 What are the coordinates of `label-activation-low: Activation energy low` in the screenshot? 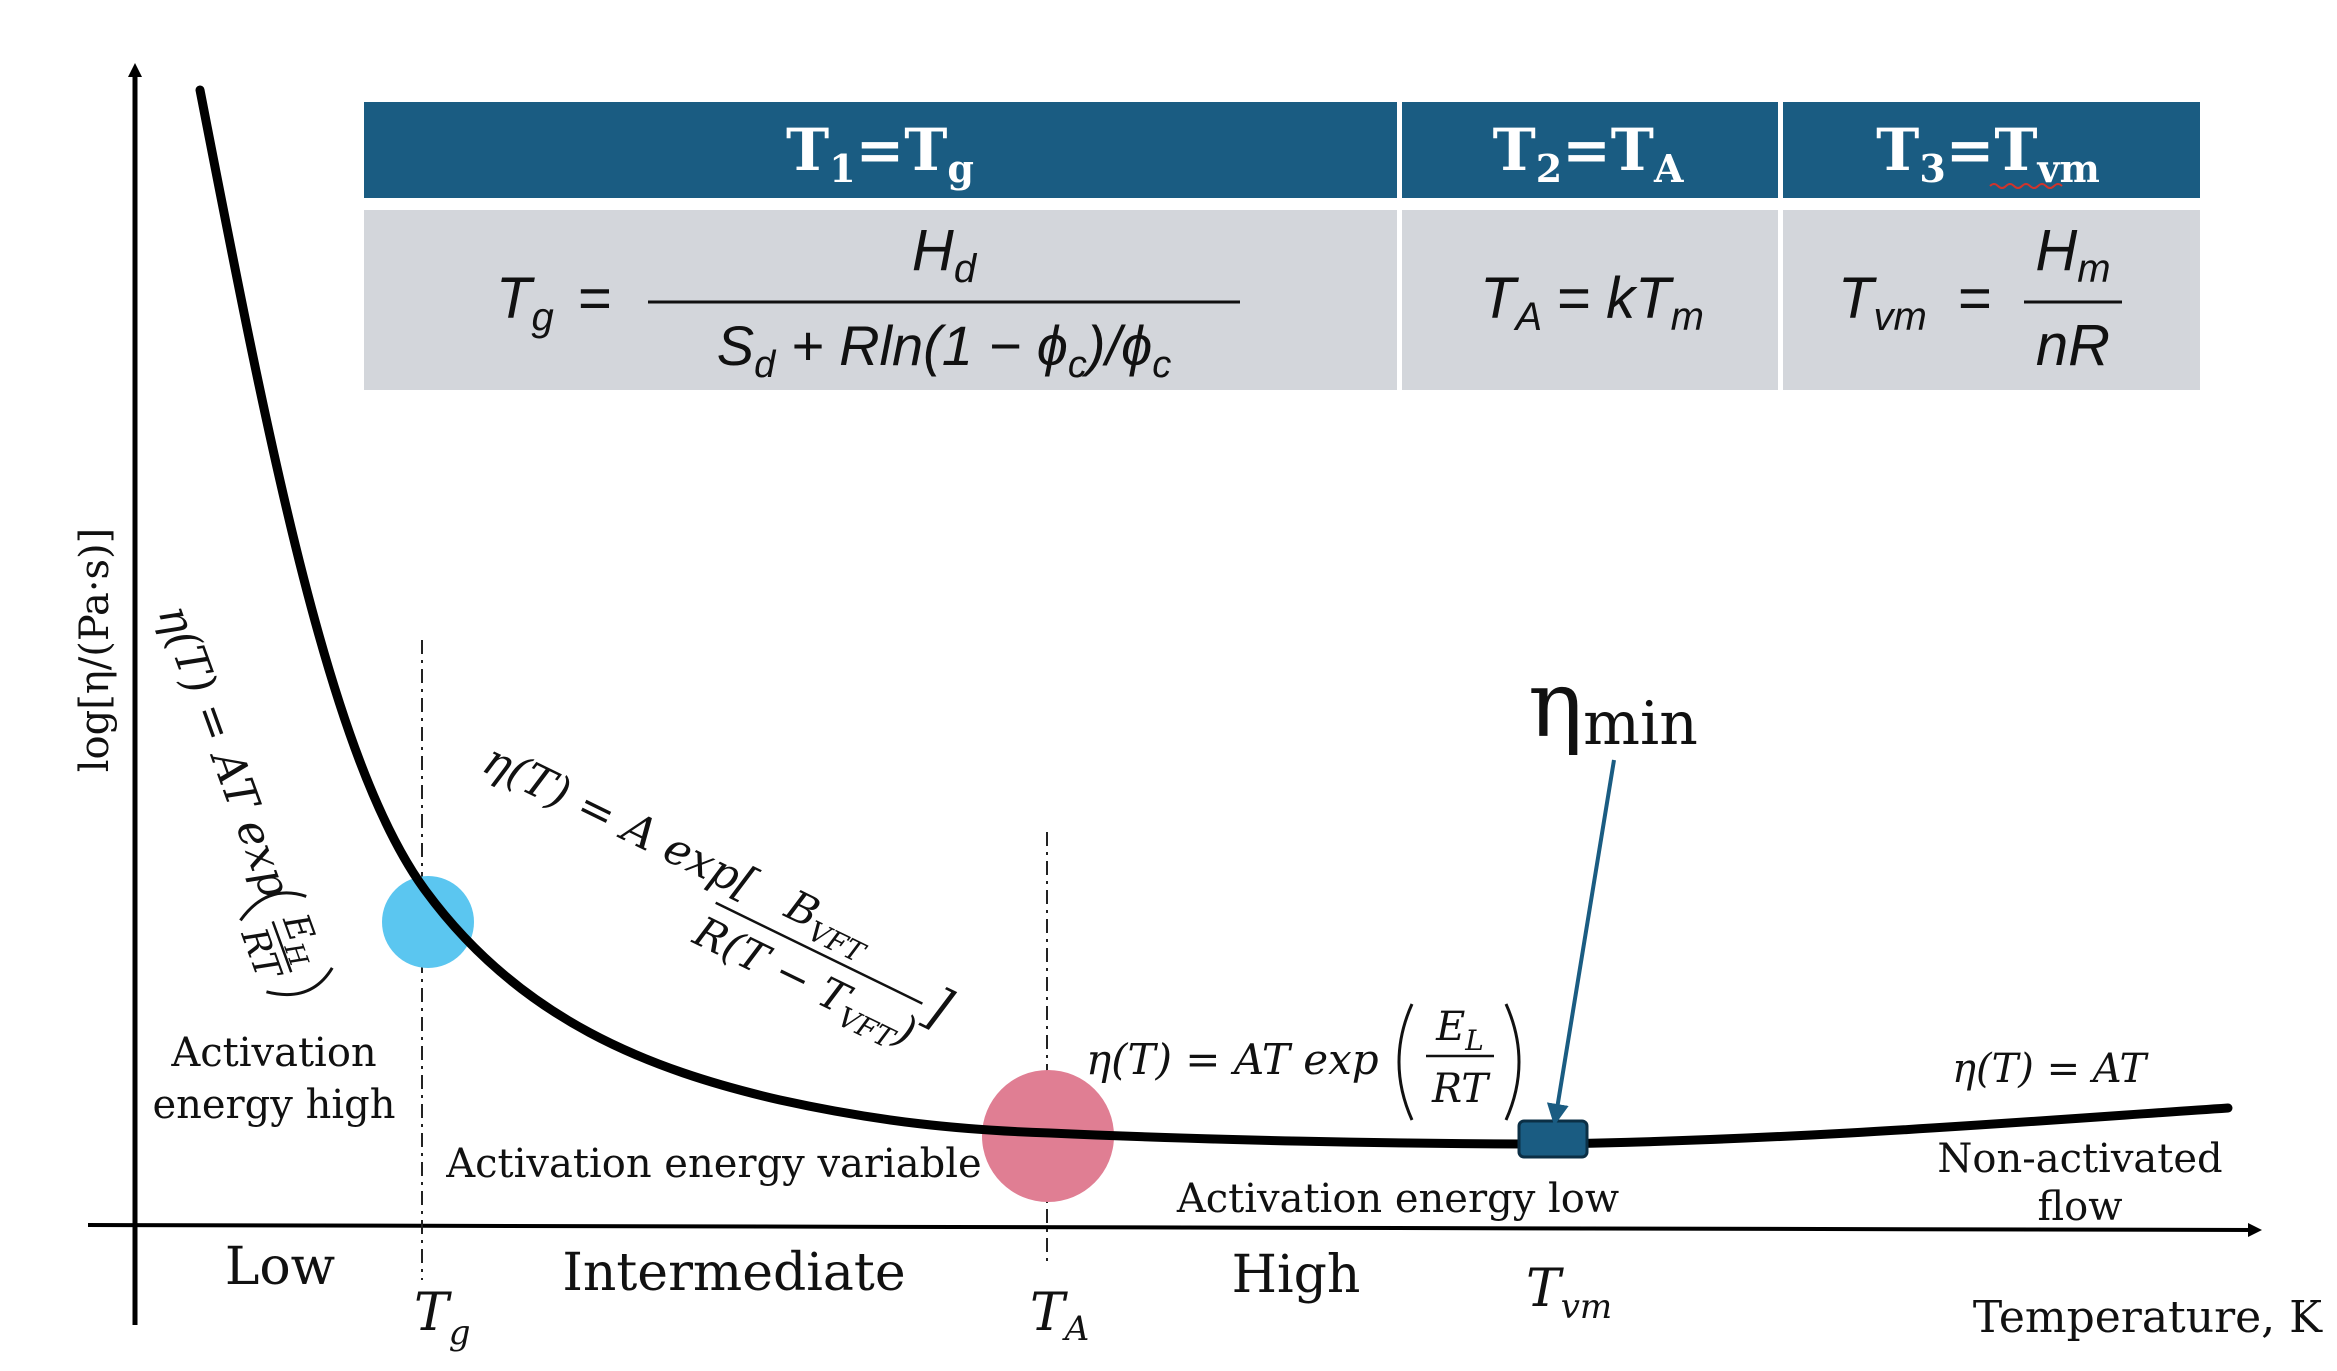 It's located at (1397, 1199).